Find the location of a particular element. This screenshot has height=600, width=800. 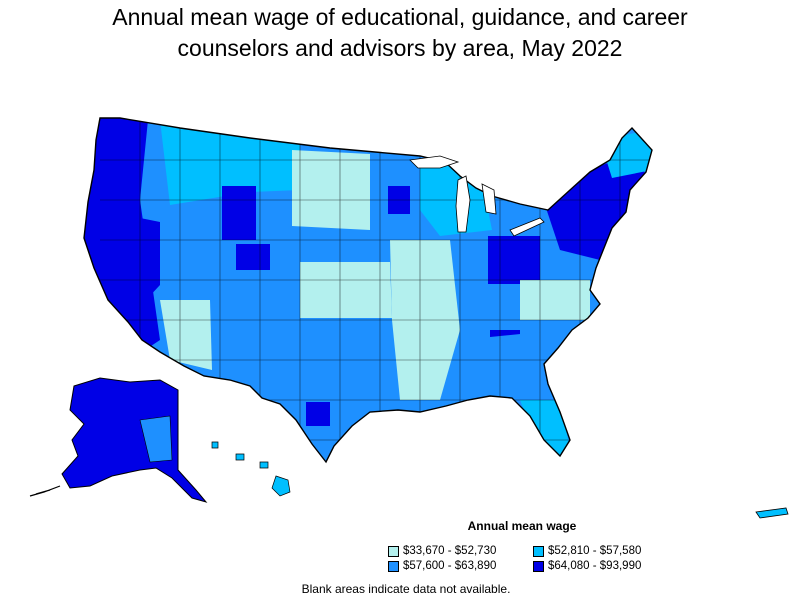

puerto-rico is located at coordinates (772, 513).